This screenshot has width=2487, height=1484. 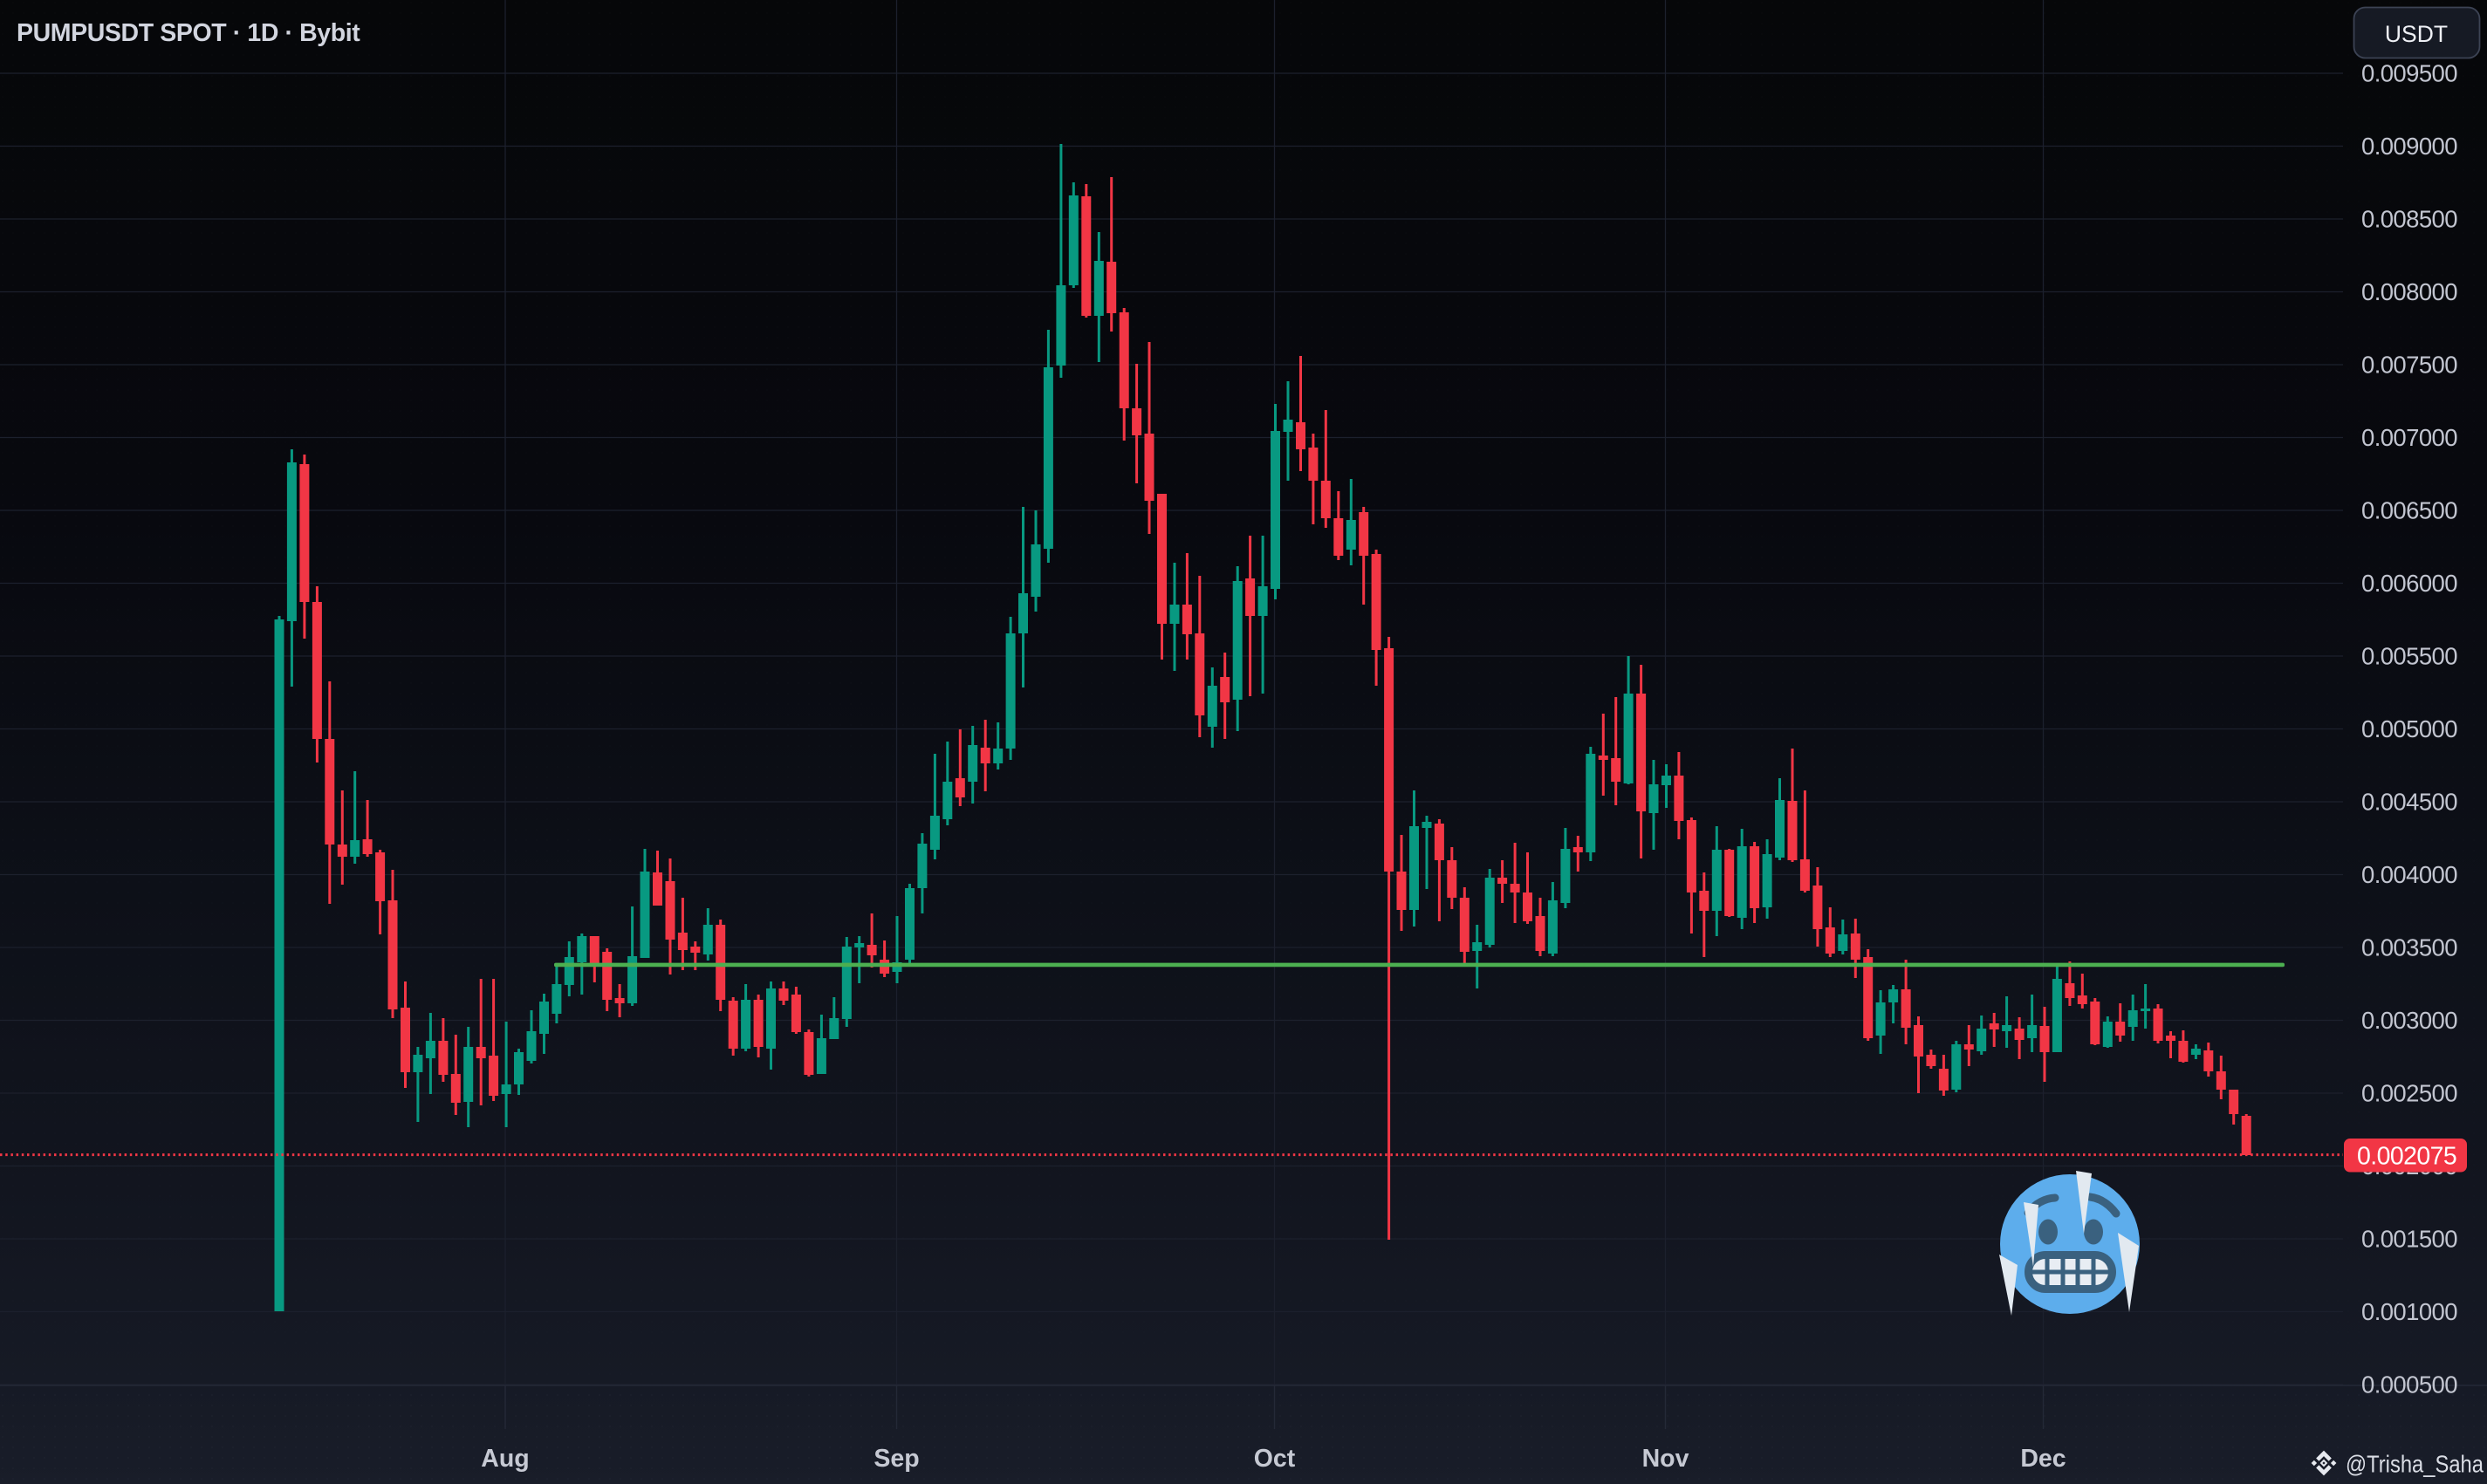 What do you see at coordinates (2409, 802) in the screenshot?
I see `svg-text: 0.004500` at bounding box center [2409, 802].